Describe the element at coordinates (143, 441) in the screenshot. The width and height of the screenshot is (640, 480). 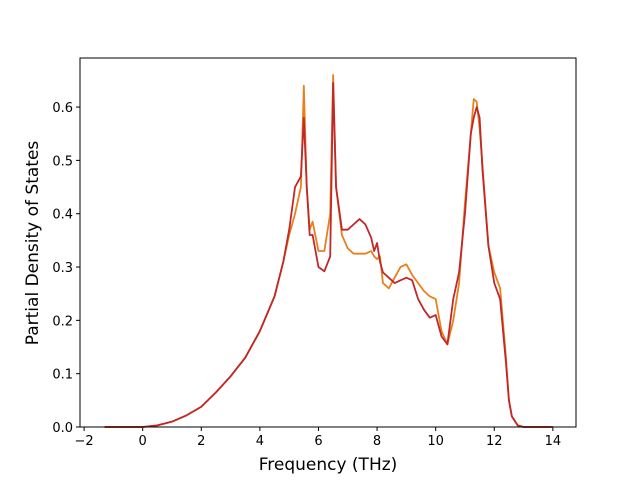
I see `x-tick-label: 0` at that location.